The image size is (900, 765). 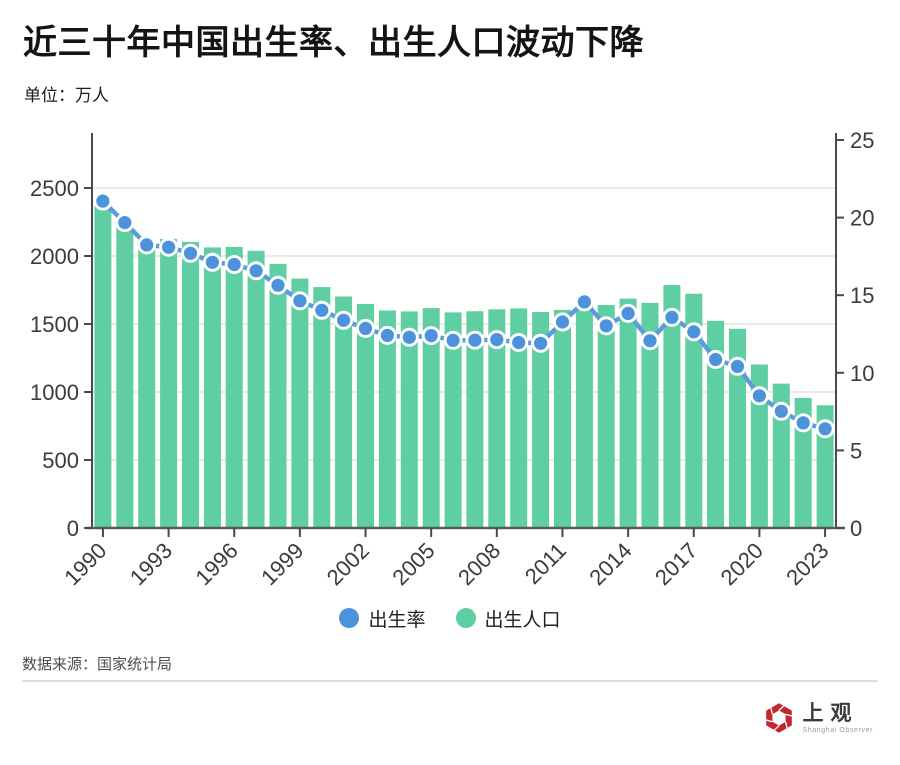 I want to click on bar-2012, so click(x=584, y=416).